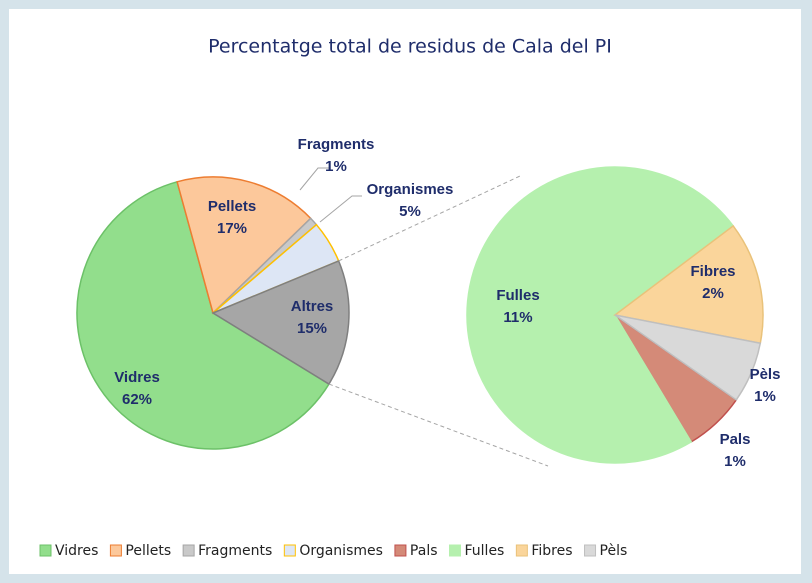 Image resolution: width=812 pixels, height=583 pixels. What do you see at coordinates (517, 317) in the screenshot?
I see `data-label-value: 11%` at bounding box center [517, 317].